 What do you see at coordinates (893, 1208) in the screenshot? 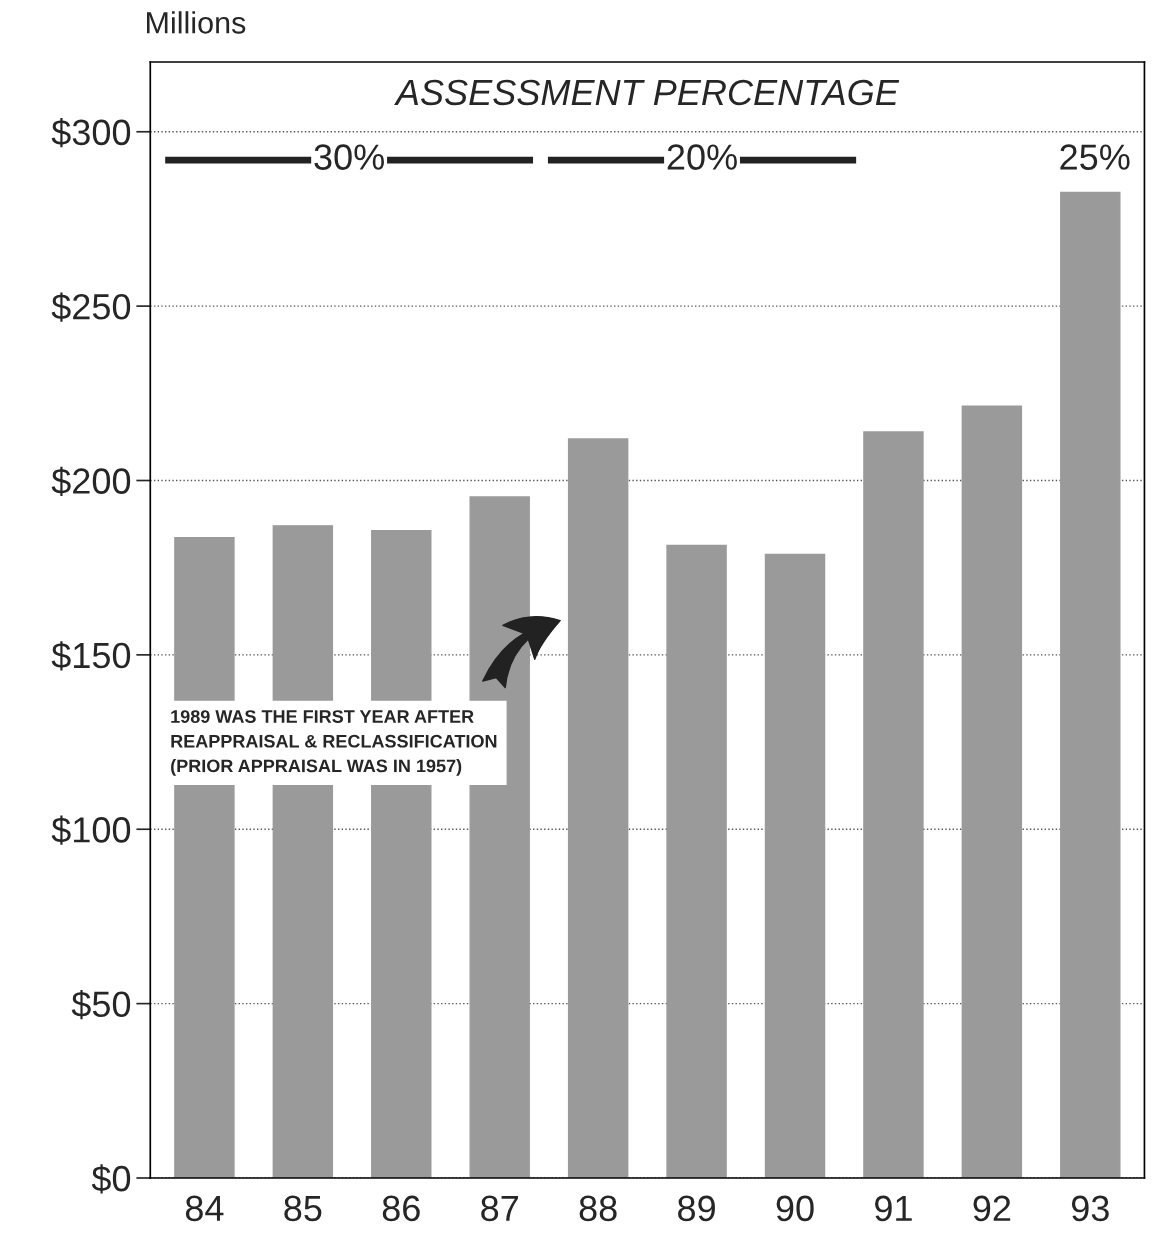
I see `x-tick-label: 91` at bounding box center [893, 1208].